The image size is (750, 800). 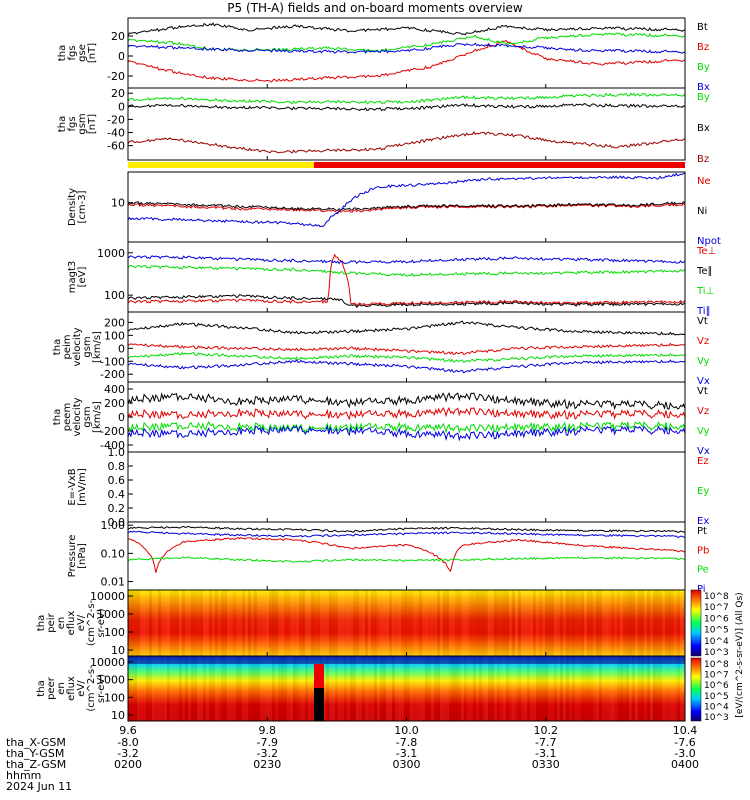 I want to click on series-peim-velocity-Vx, so click(x=406, y=366).